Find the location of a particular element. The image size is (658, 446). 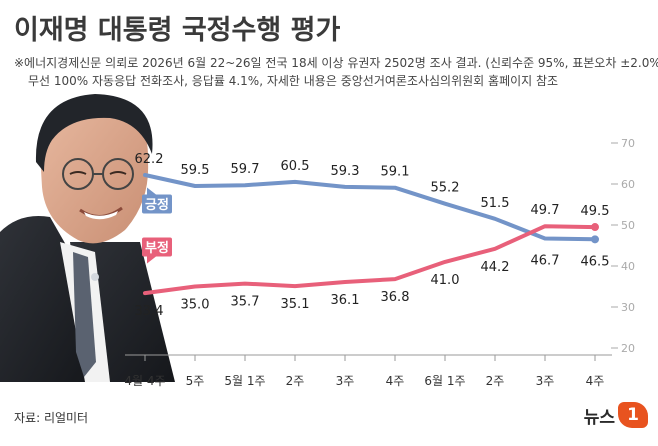

approve-data-label: 60.5 is located at coordinates (295, 166).